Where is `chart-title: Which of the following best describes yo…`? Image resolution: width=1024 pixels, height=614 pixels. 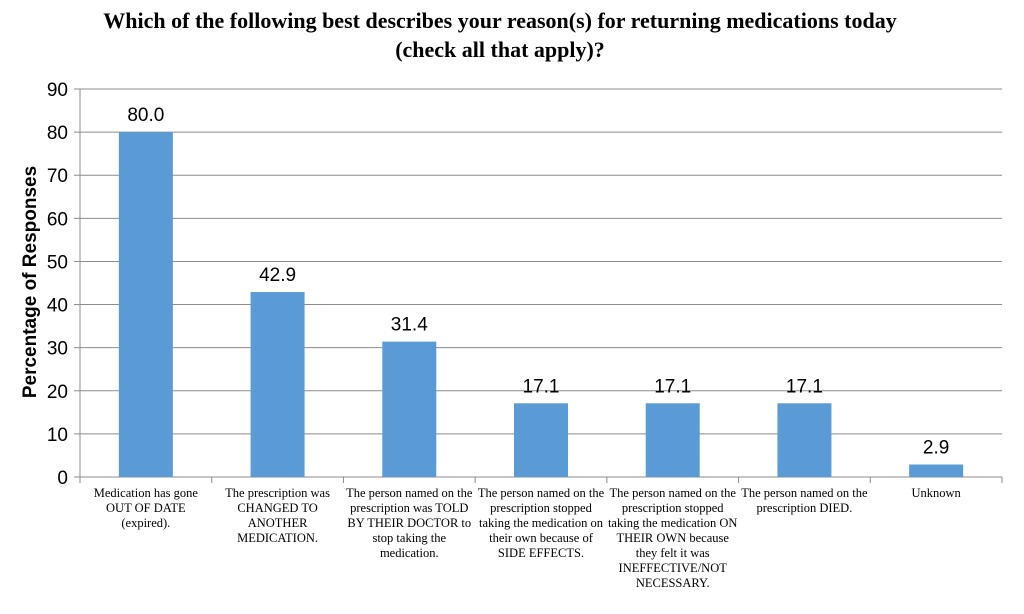
chart-title: Which of the following best describes yo… is located at coordinates (500, 35).